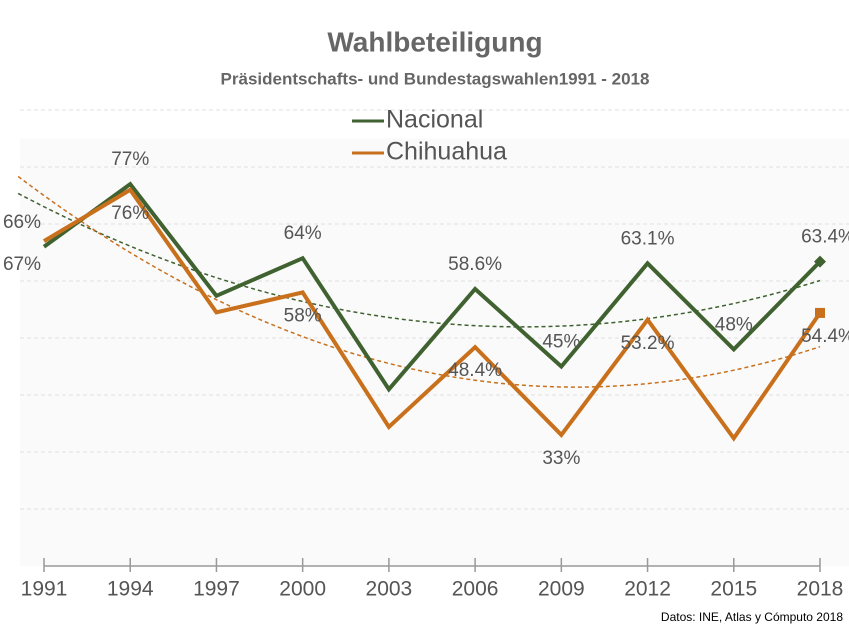 Image resolution: width=849 pixels, height=628 pixels. Describe the element at coordinates (825, 237) in the screenshot. I see `data-label: 63.4%` at that location.